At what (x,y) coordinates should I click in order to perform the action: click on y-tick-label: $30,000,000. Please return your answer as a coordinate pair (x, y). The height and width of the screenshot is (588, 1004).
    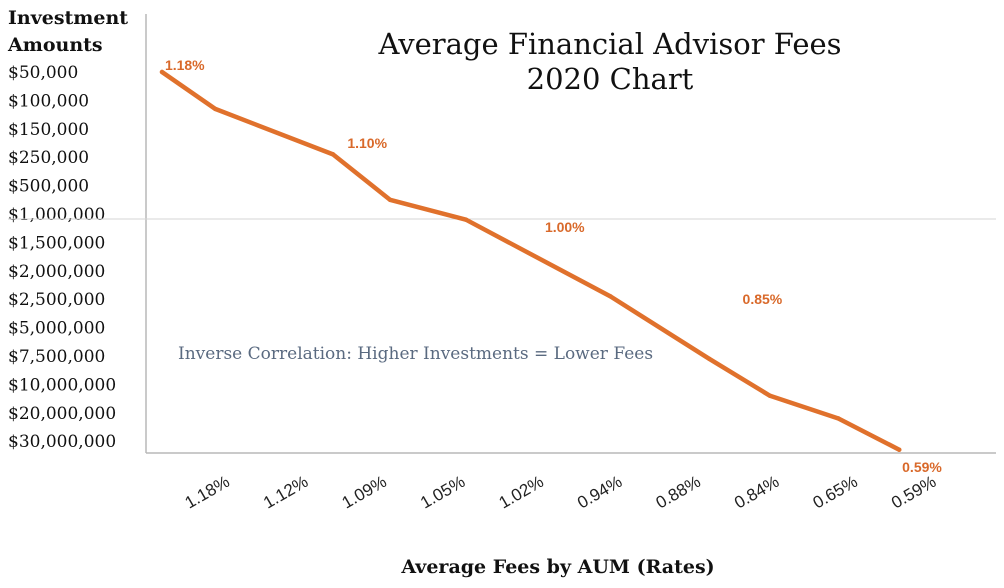
    Looking at the image, I should click on (62, 442).